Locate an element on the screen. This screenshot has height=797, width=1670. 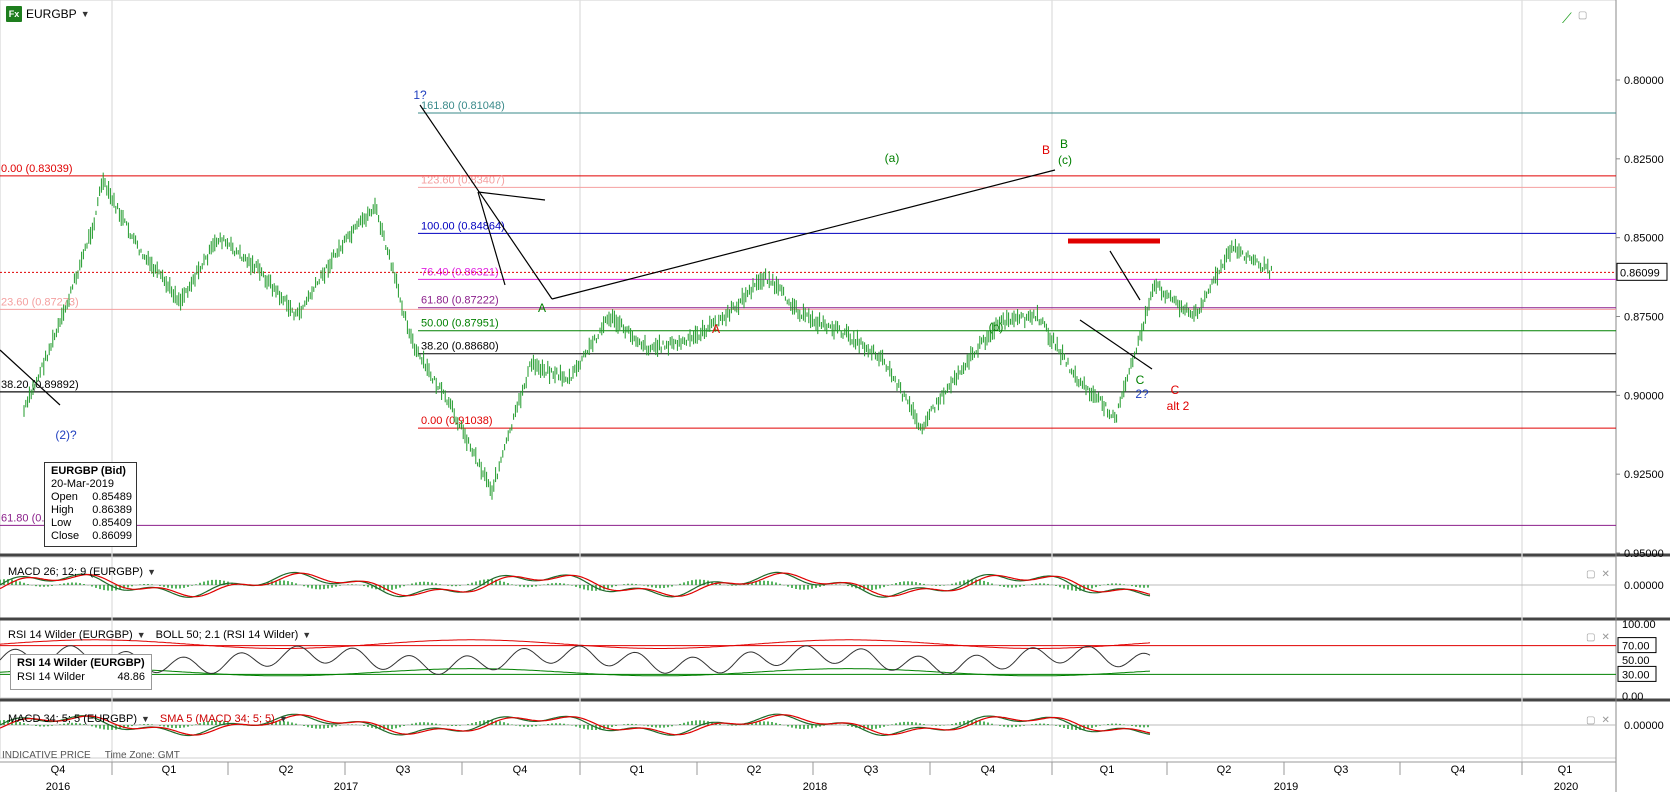
ohlc-title: EURGBP (Bid) is located at coordinates (88, 471).